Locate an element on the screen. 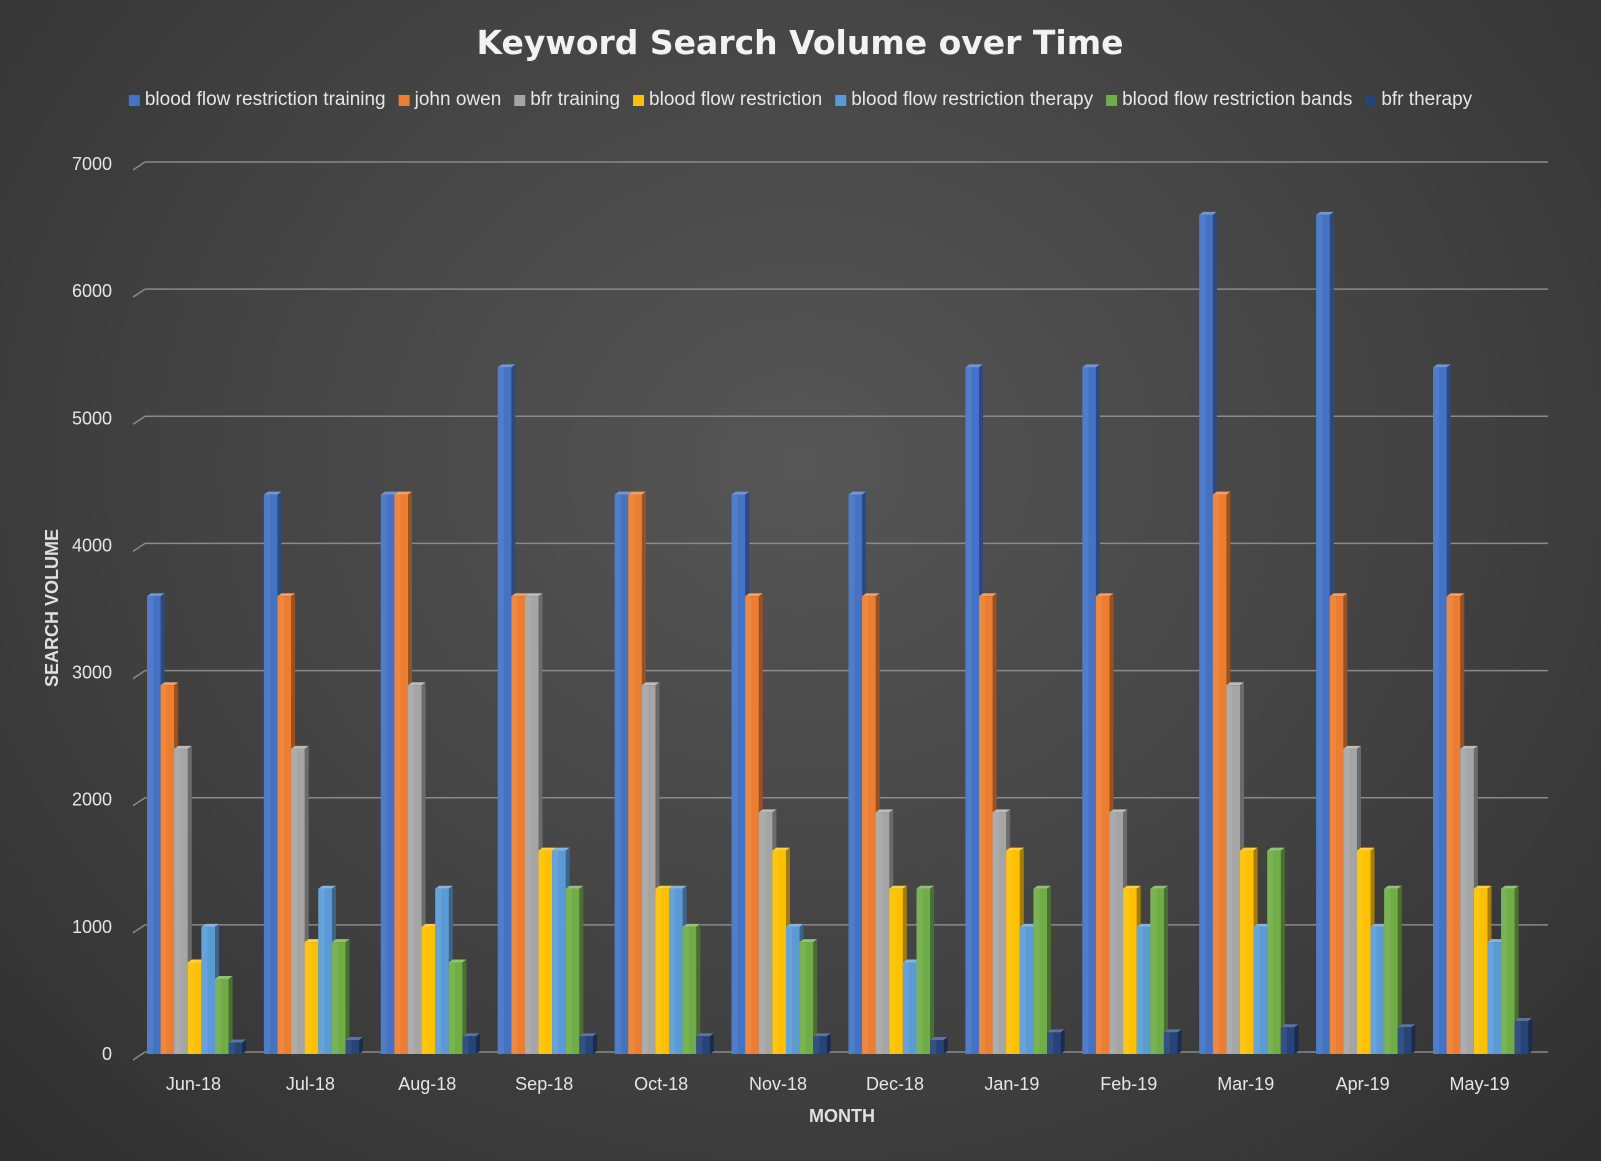 This screenshot has height=1161, width=1601. legend-label-blood-flow-restriction-training: blood flow restriction training is located at coordinates (265, 99).